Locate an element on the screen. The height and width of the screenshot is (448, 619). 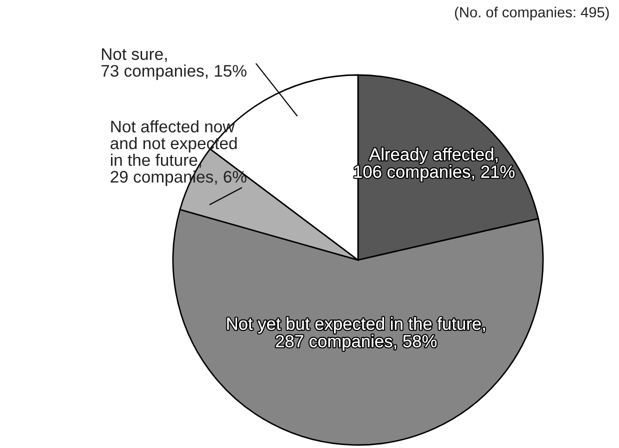
slice-label: Not sure, 73 companies, 15% is located at coordinates (173, 64).